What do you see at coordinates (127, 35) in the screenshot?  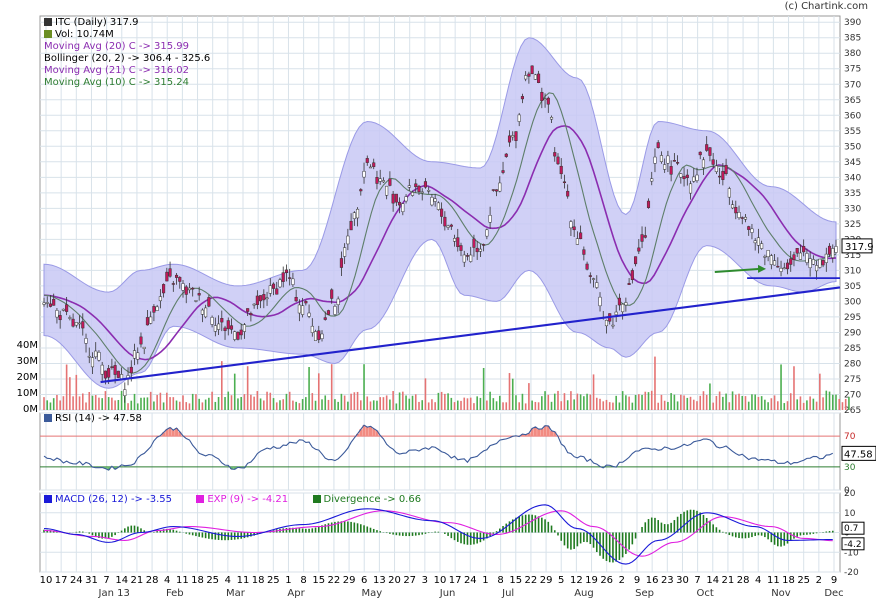 I see `legend-volume: Vol: 10.74M` at bounding box center [127, 35].